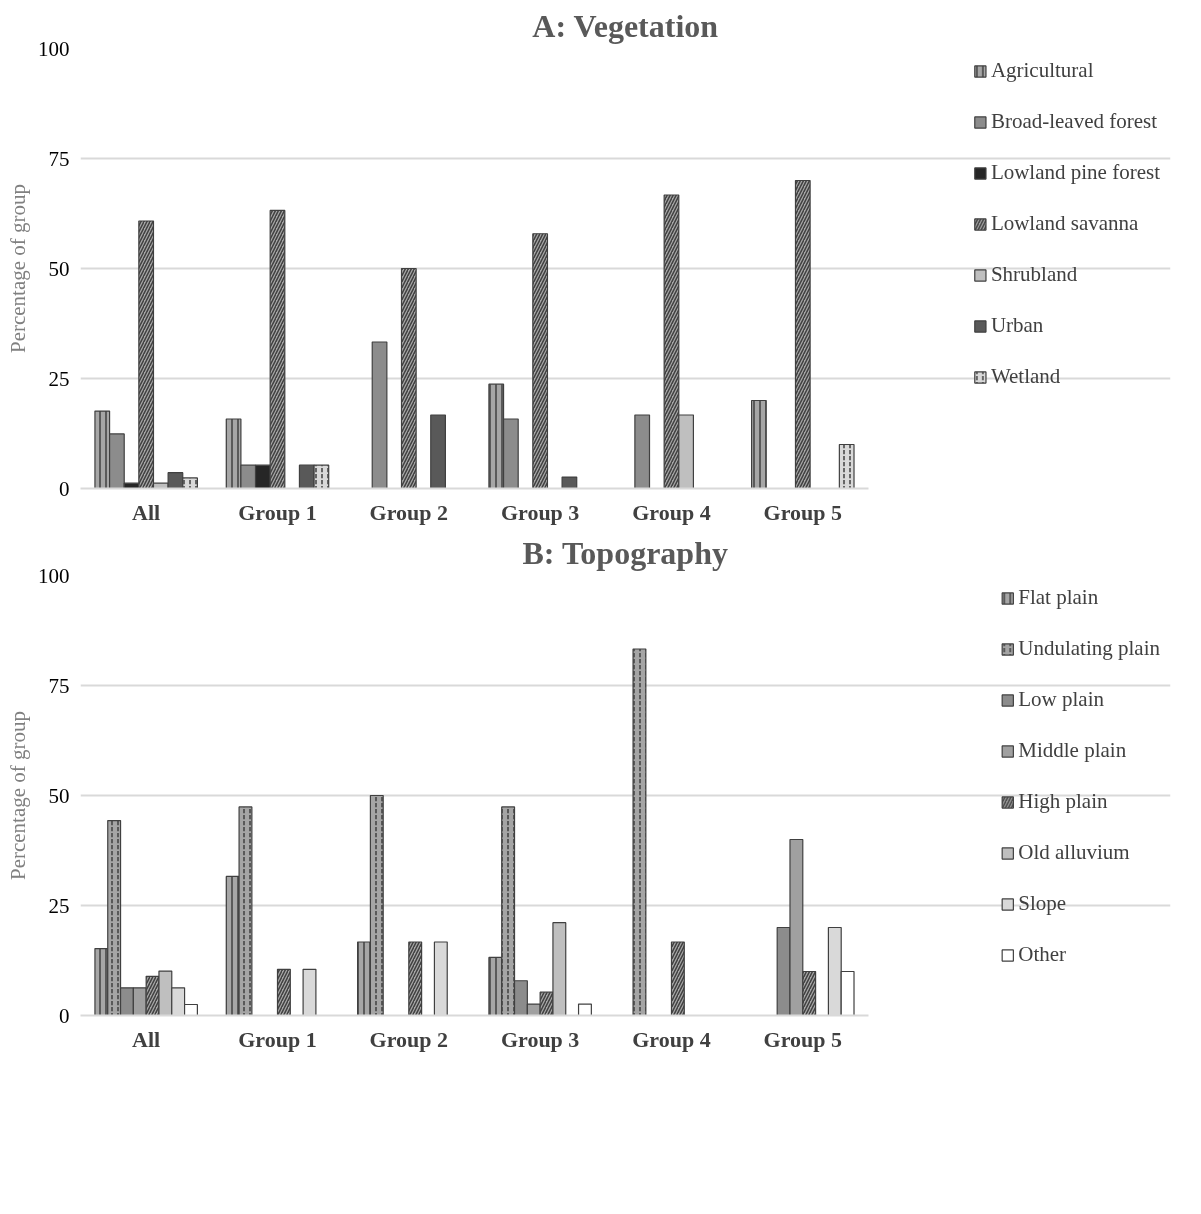 This screenshot has height=1214, width=1201. I want to click on legend-label: Broad-leaved forest, so click(1074, 121).